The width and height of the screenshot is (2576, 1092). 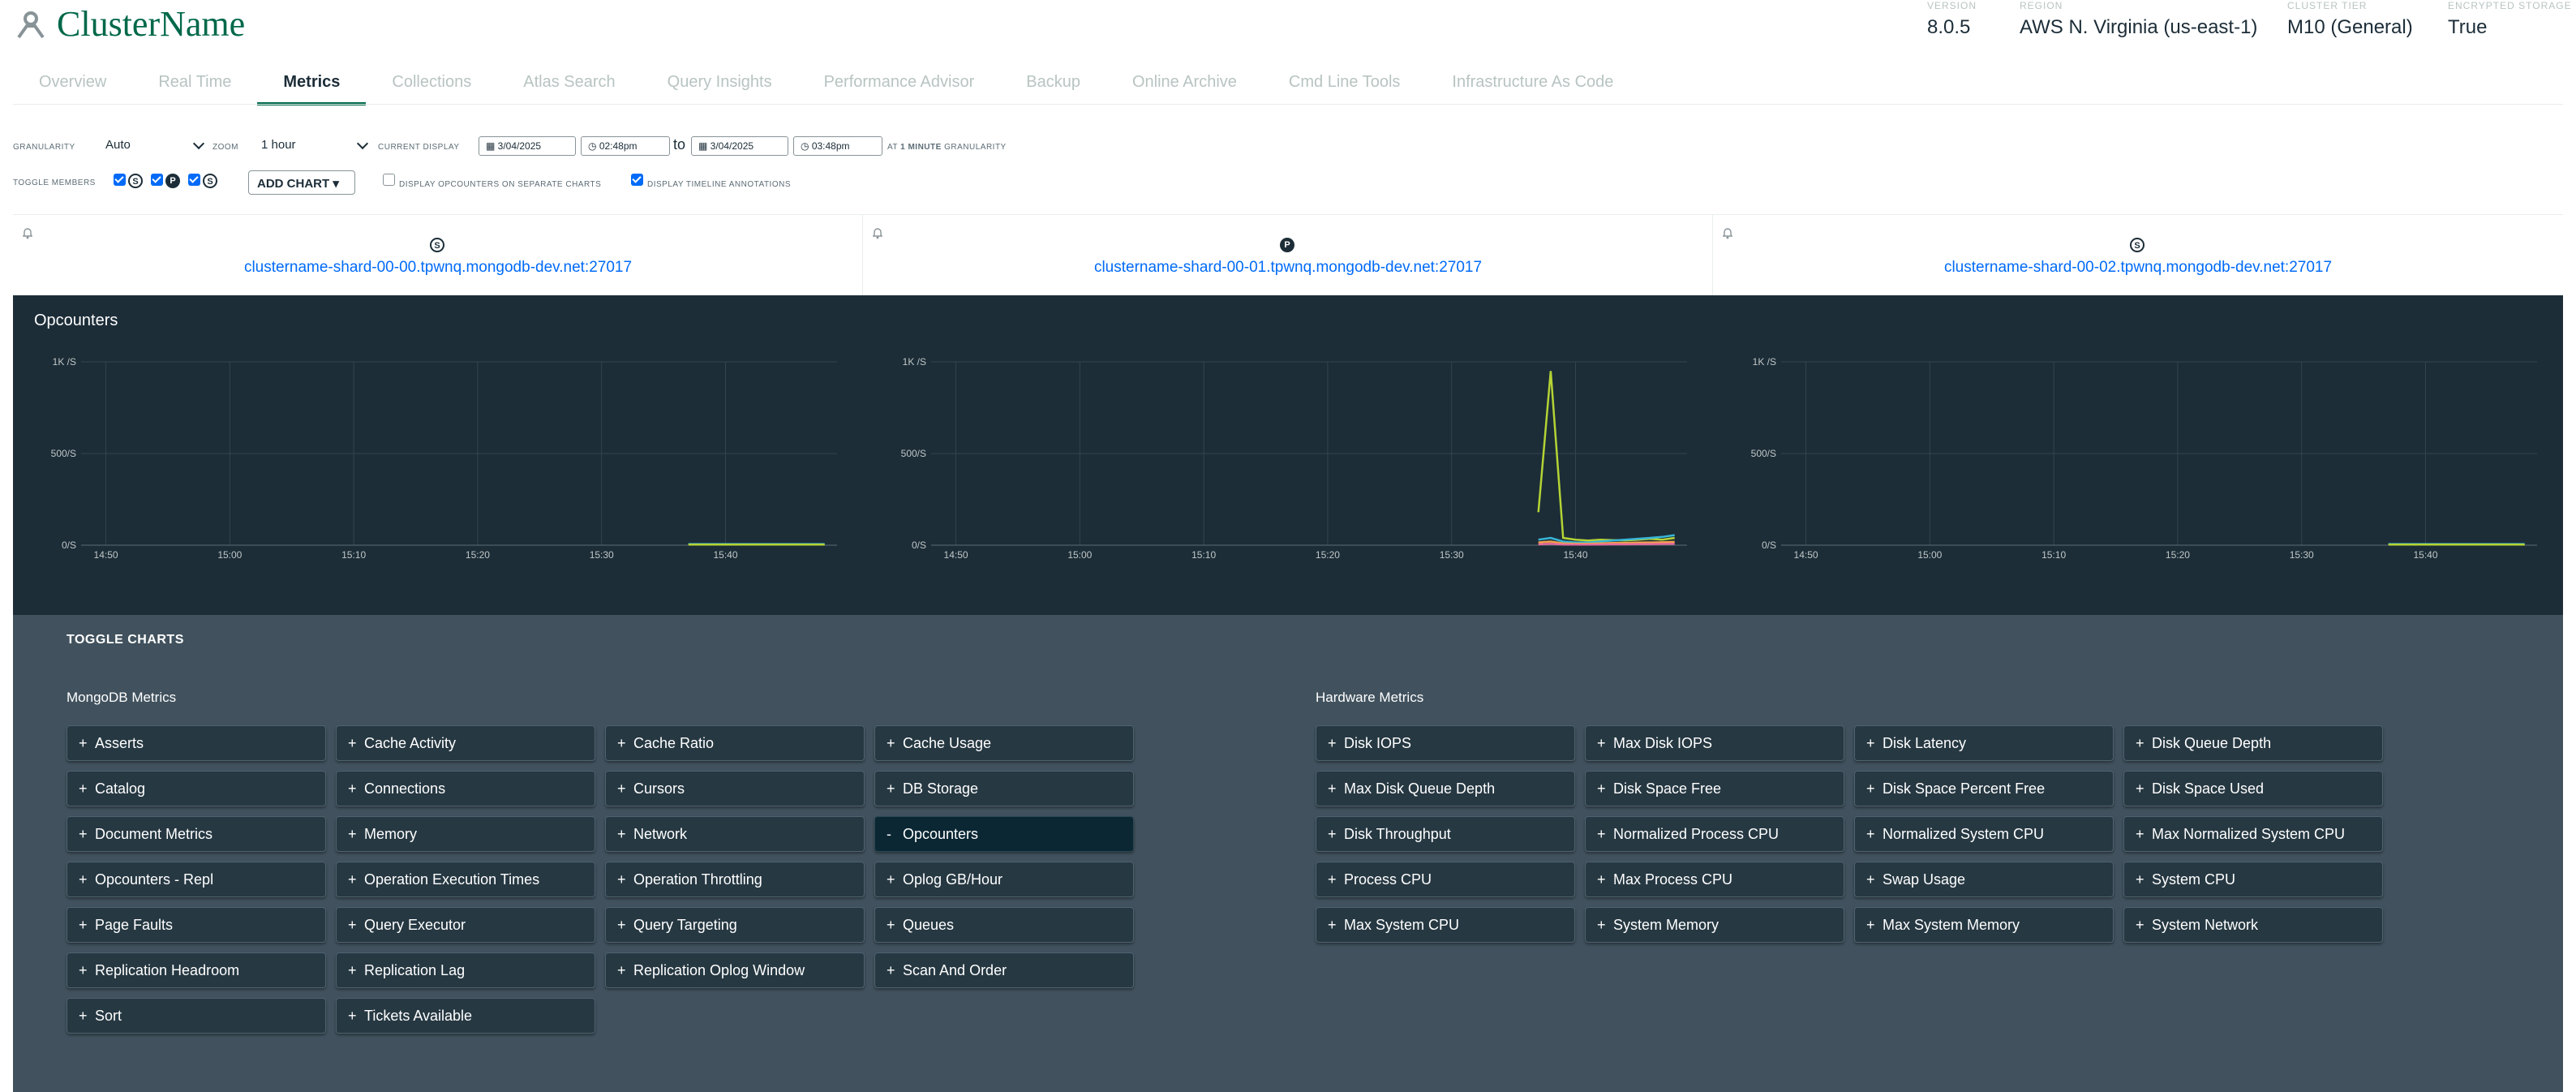 I want to click on toggle-chart-button: + Asserts, so click(x=196, y=743).